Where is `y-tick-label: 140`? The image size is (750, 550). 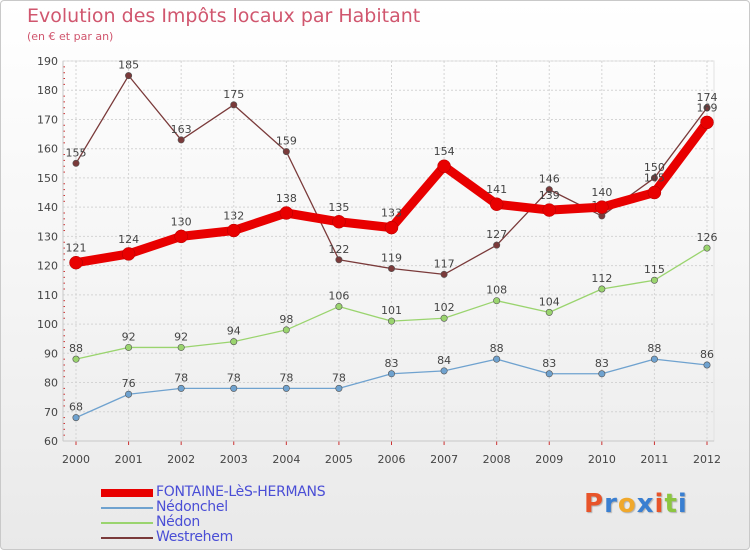
y-tick-label: 140 is located at coordinates (47, 207).